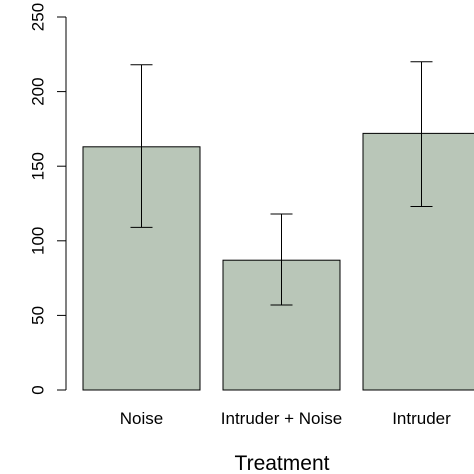  I want to click on y-tick-label-2: 100, so click(37, 241).